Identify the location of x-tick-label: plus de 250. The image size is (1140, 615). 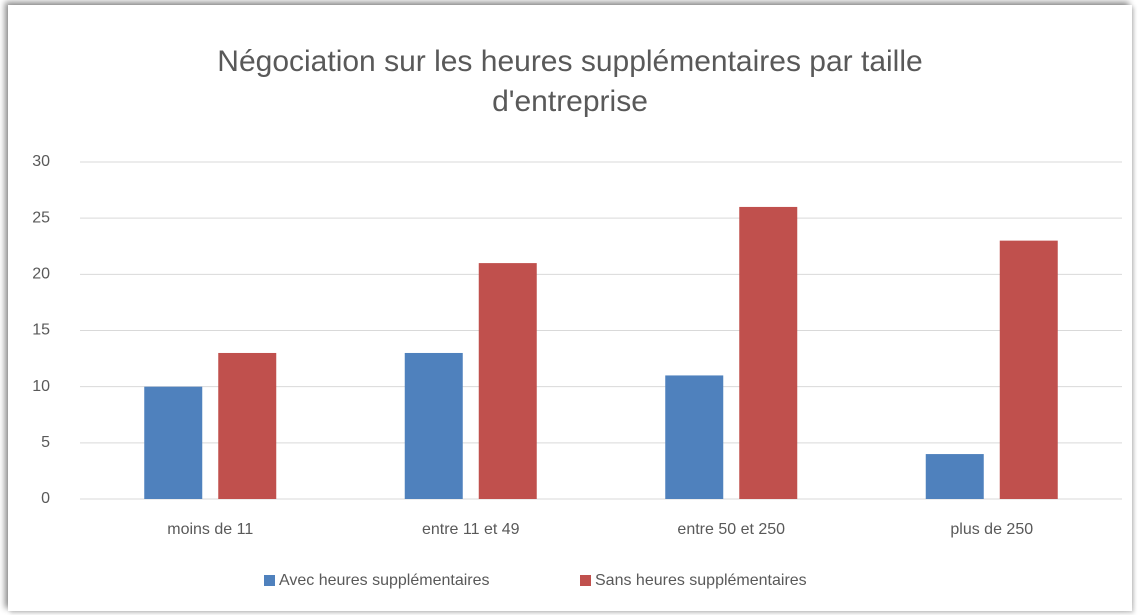
(991, 529).